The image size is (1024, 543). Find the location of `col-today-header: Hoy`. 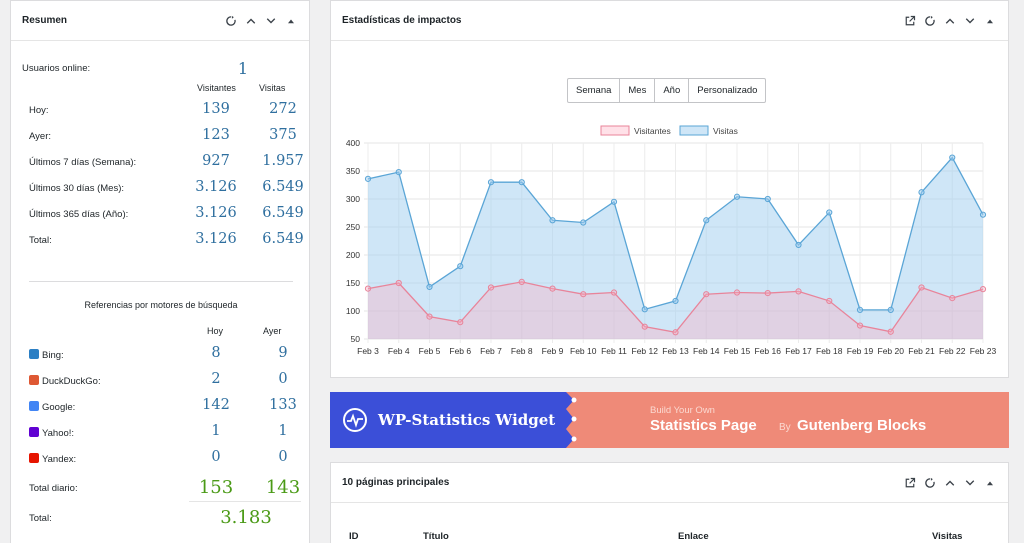

col-today-header: Hoy is located at coordinates (215, 331).